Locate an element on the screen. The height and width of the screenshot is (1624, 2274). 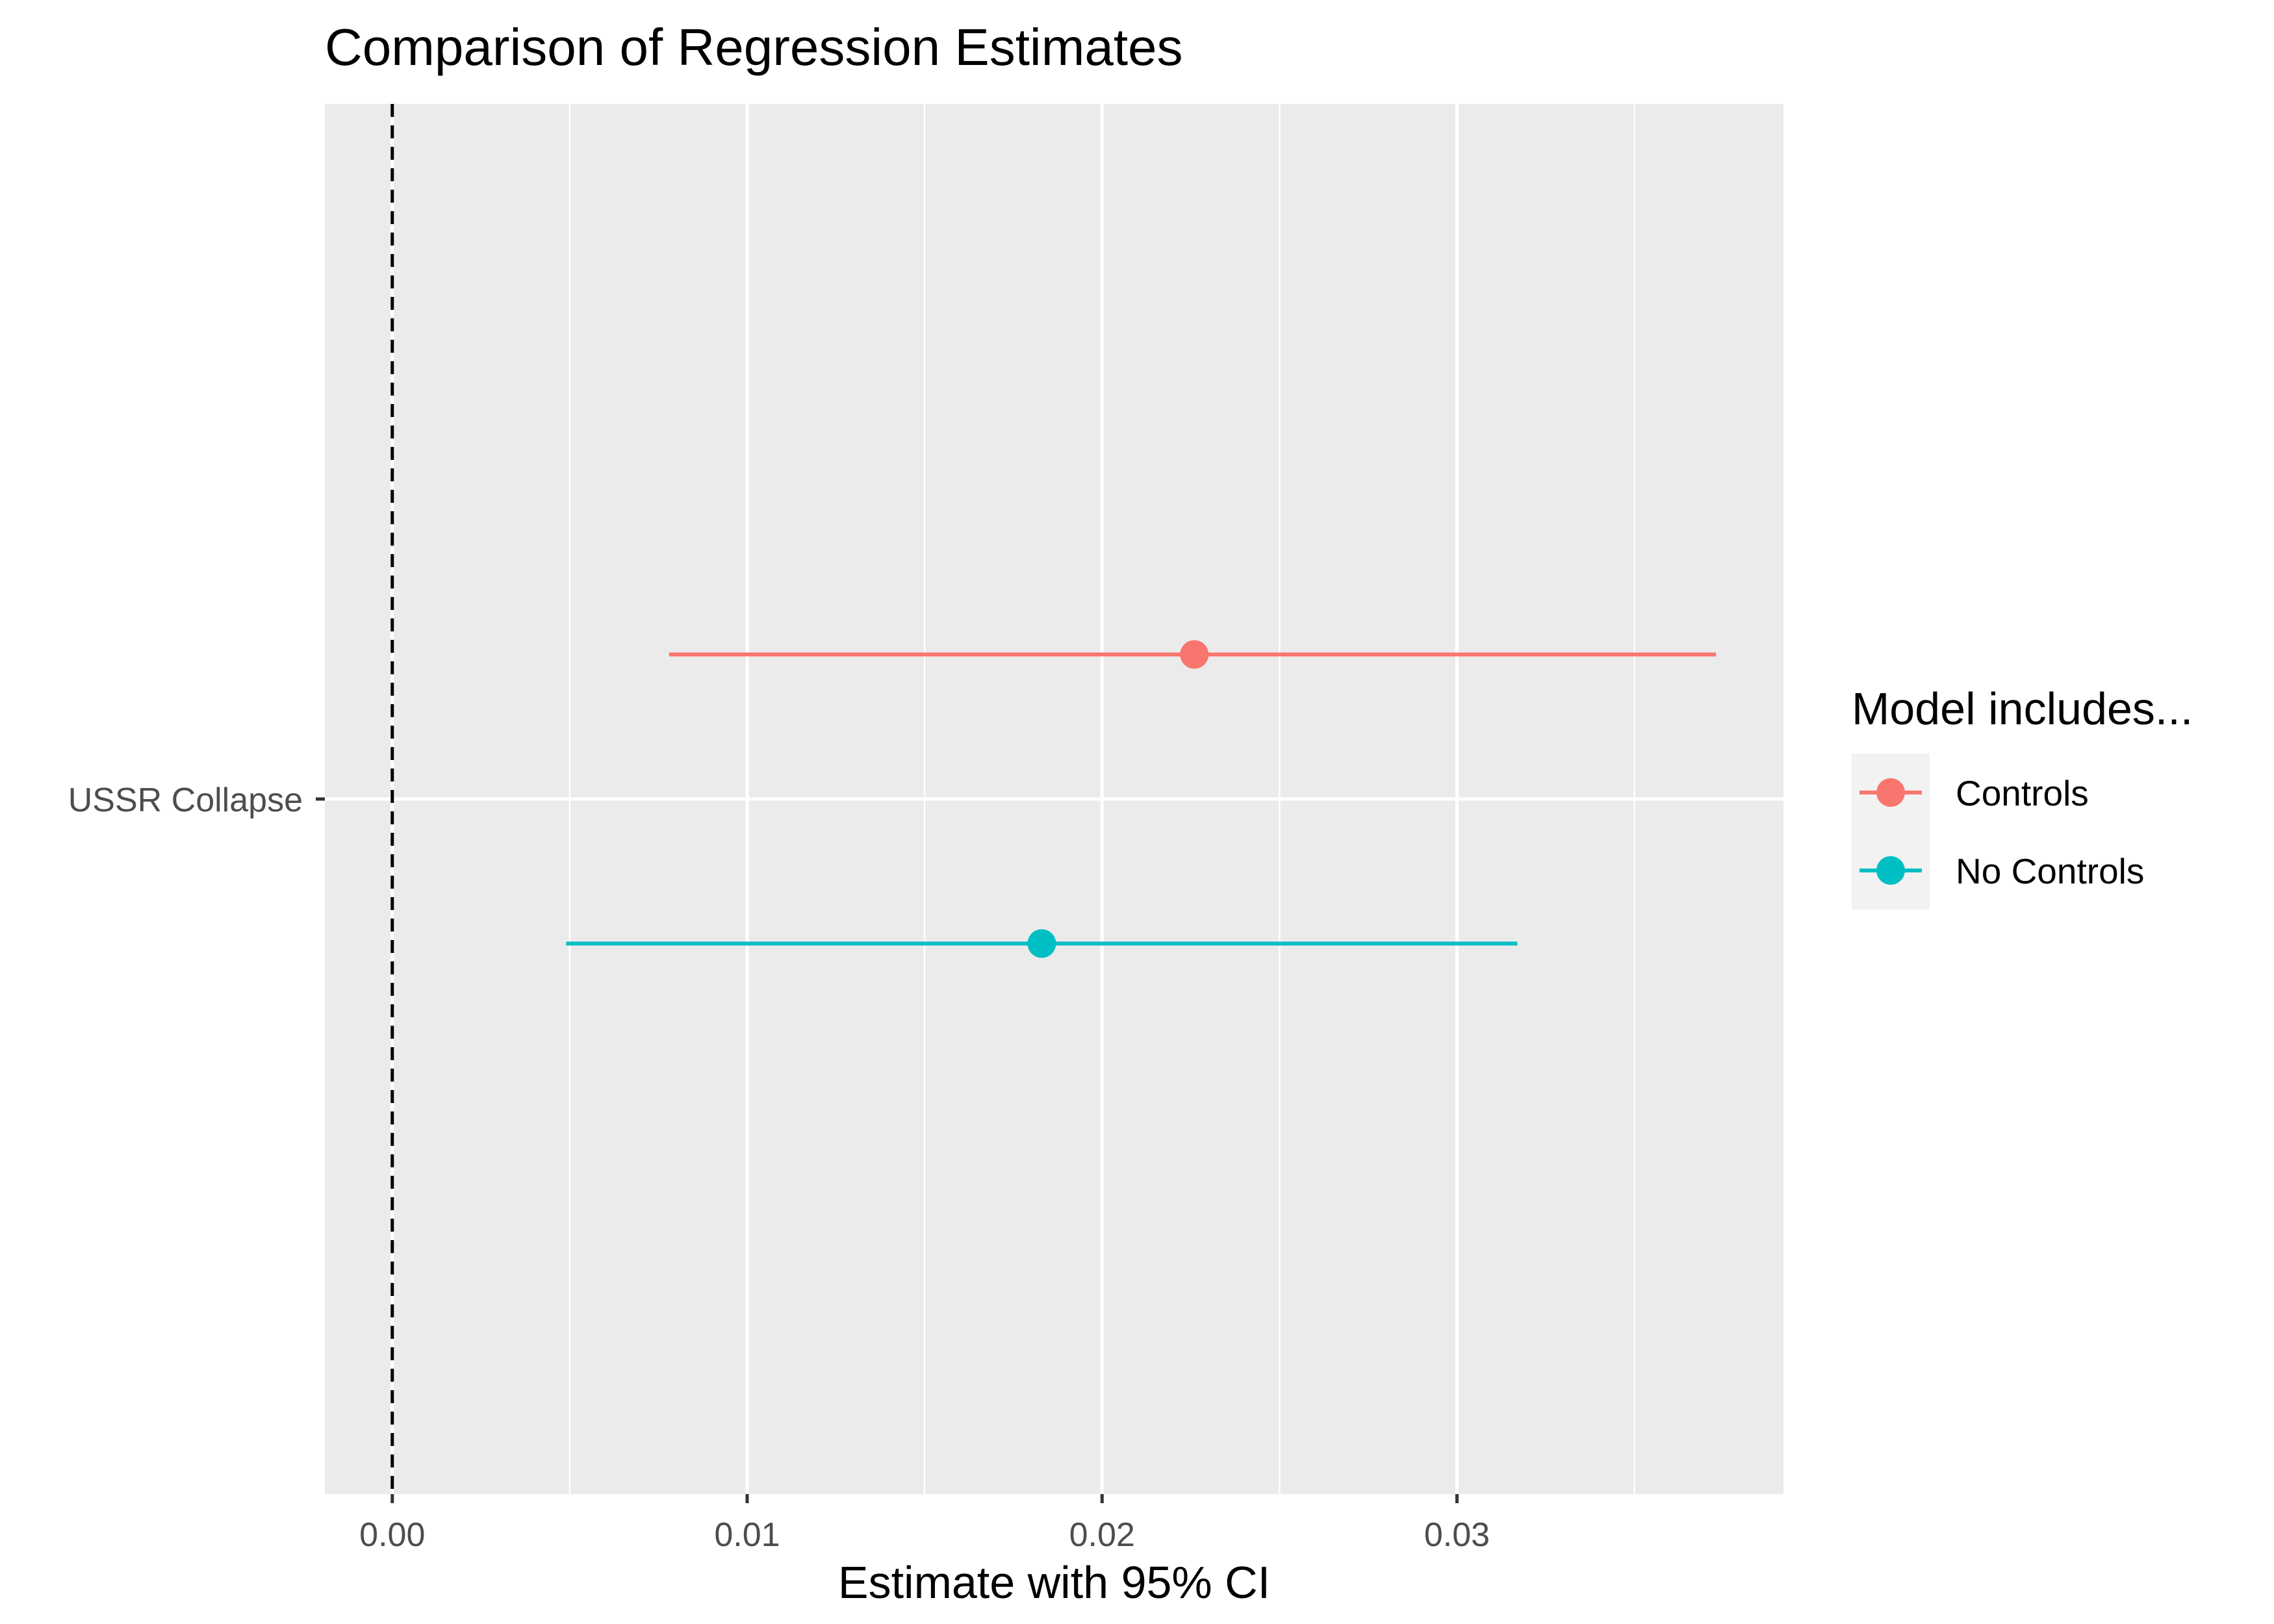
x-tick-label: 0.00 is located at coordinates (392, 1535).